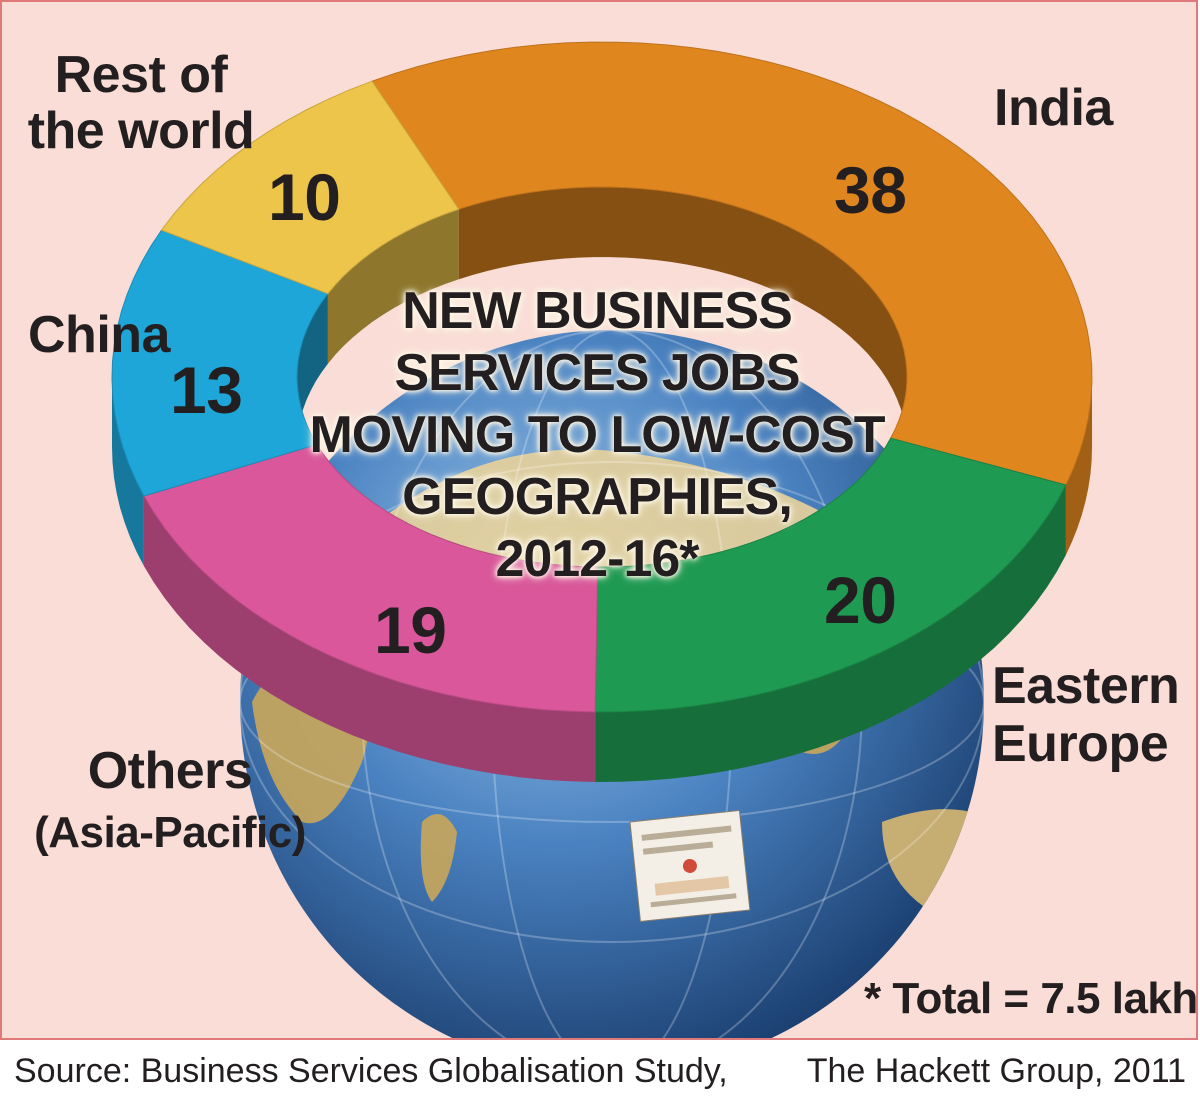 Image resolution: width=1200 pixels, height=1098 pixels. What do you see at coordinates (141, 75) in the screenshot?
I see `category-label-line: Rest of` at bounding box center [141, 75].